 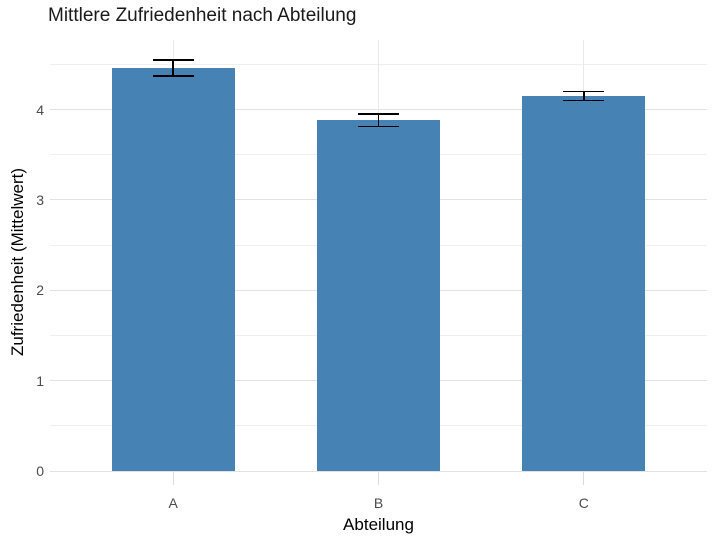 What do you see at coordinates (378, 471) in the screenshot?
I see `gridline-major` at bounding box center [378, 471].